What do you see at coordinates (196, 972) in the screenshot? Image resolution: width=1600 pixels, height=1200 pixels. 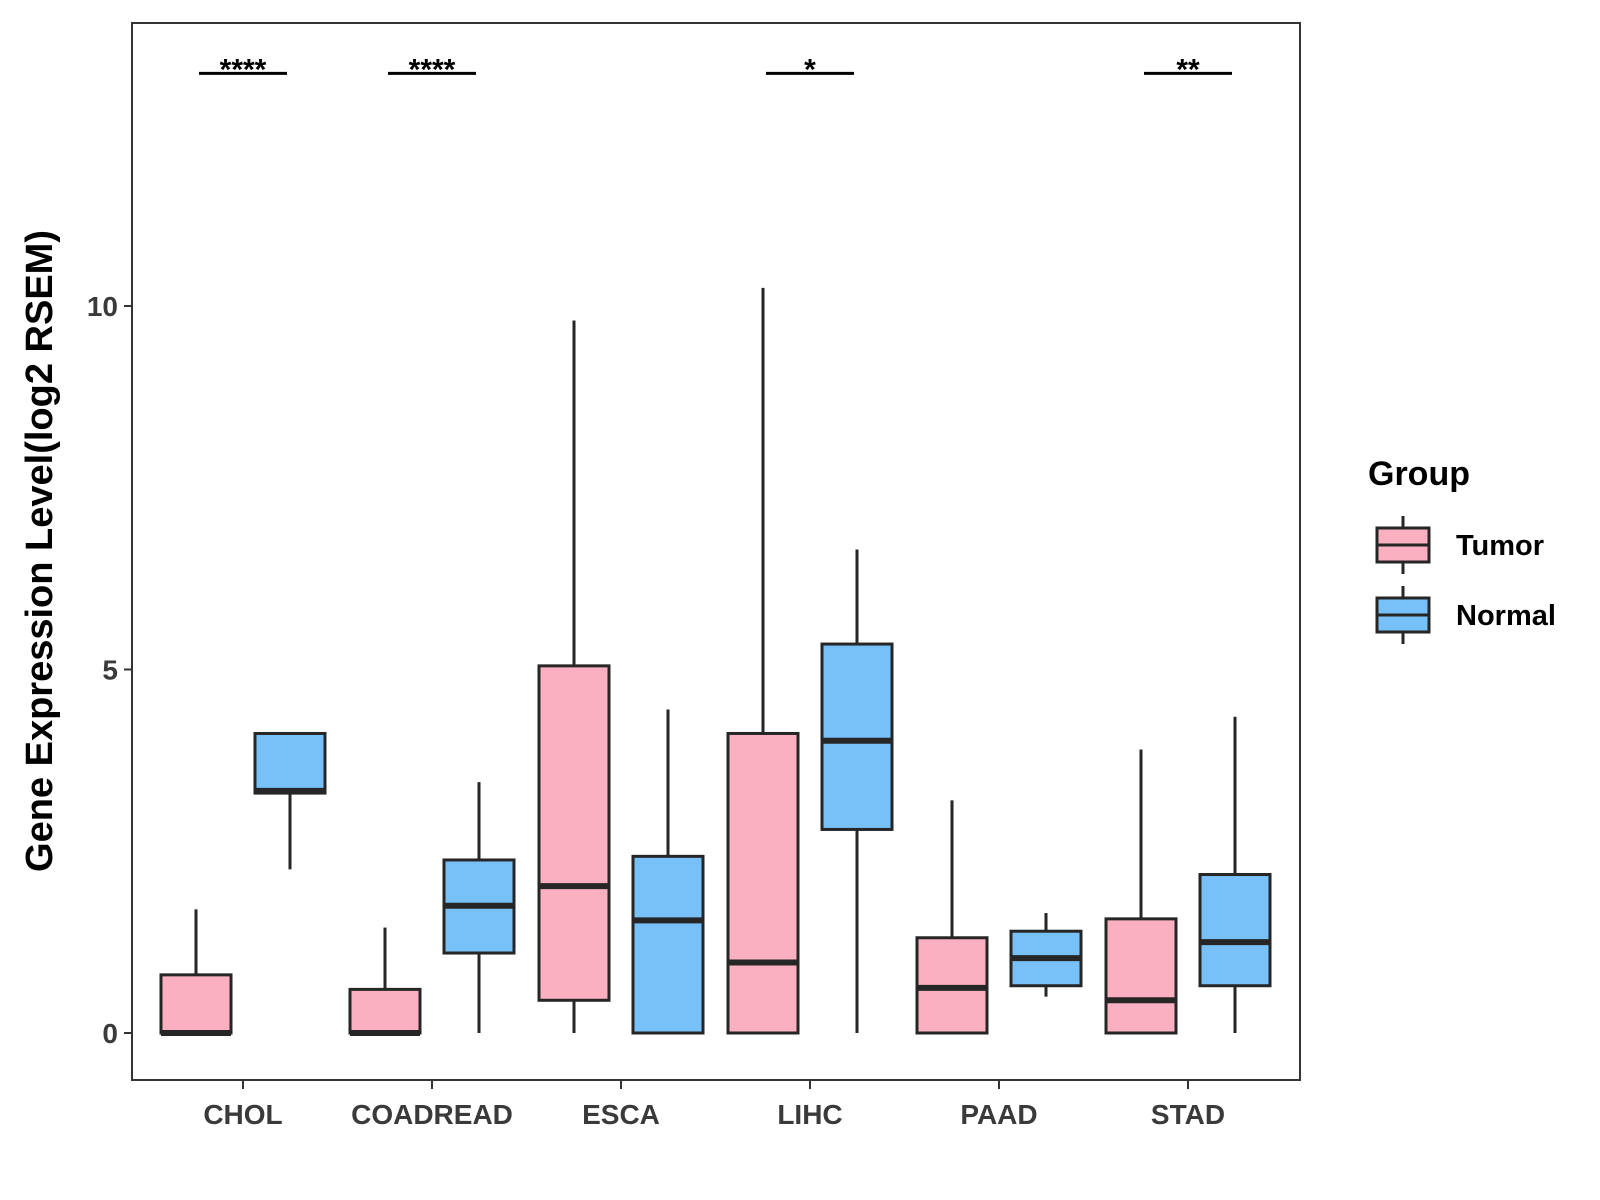 I see `box-tumor-chol` at bounding box center [196, 972].